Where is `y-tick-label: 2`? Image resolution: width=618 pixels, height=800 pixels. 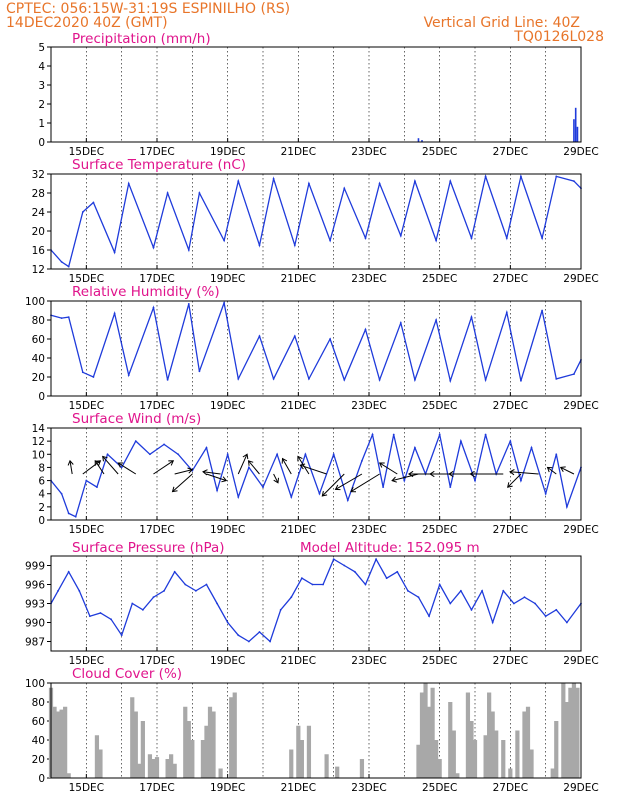
y-tick-label: 2 is located at coordinates (41, 508).